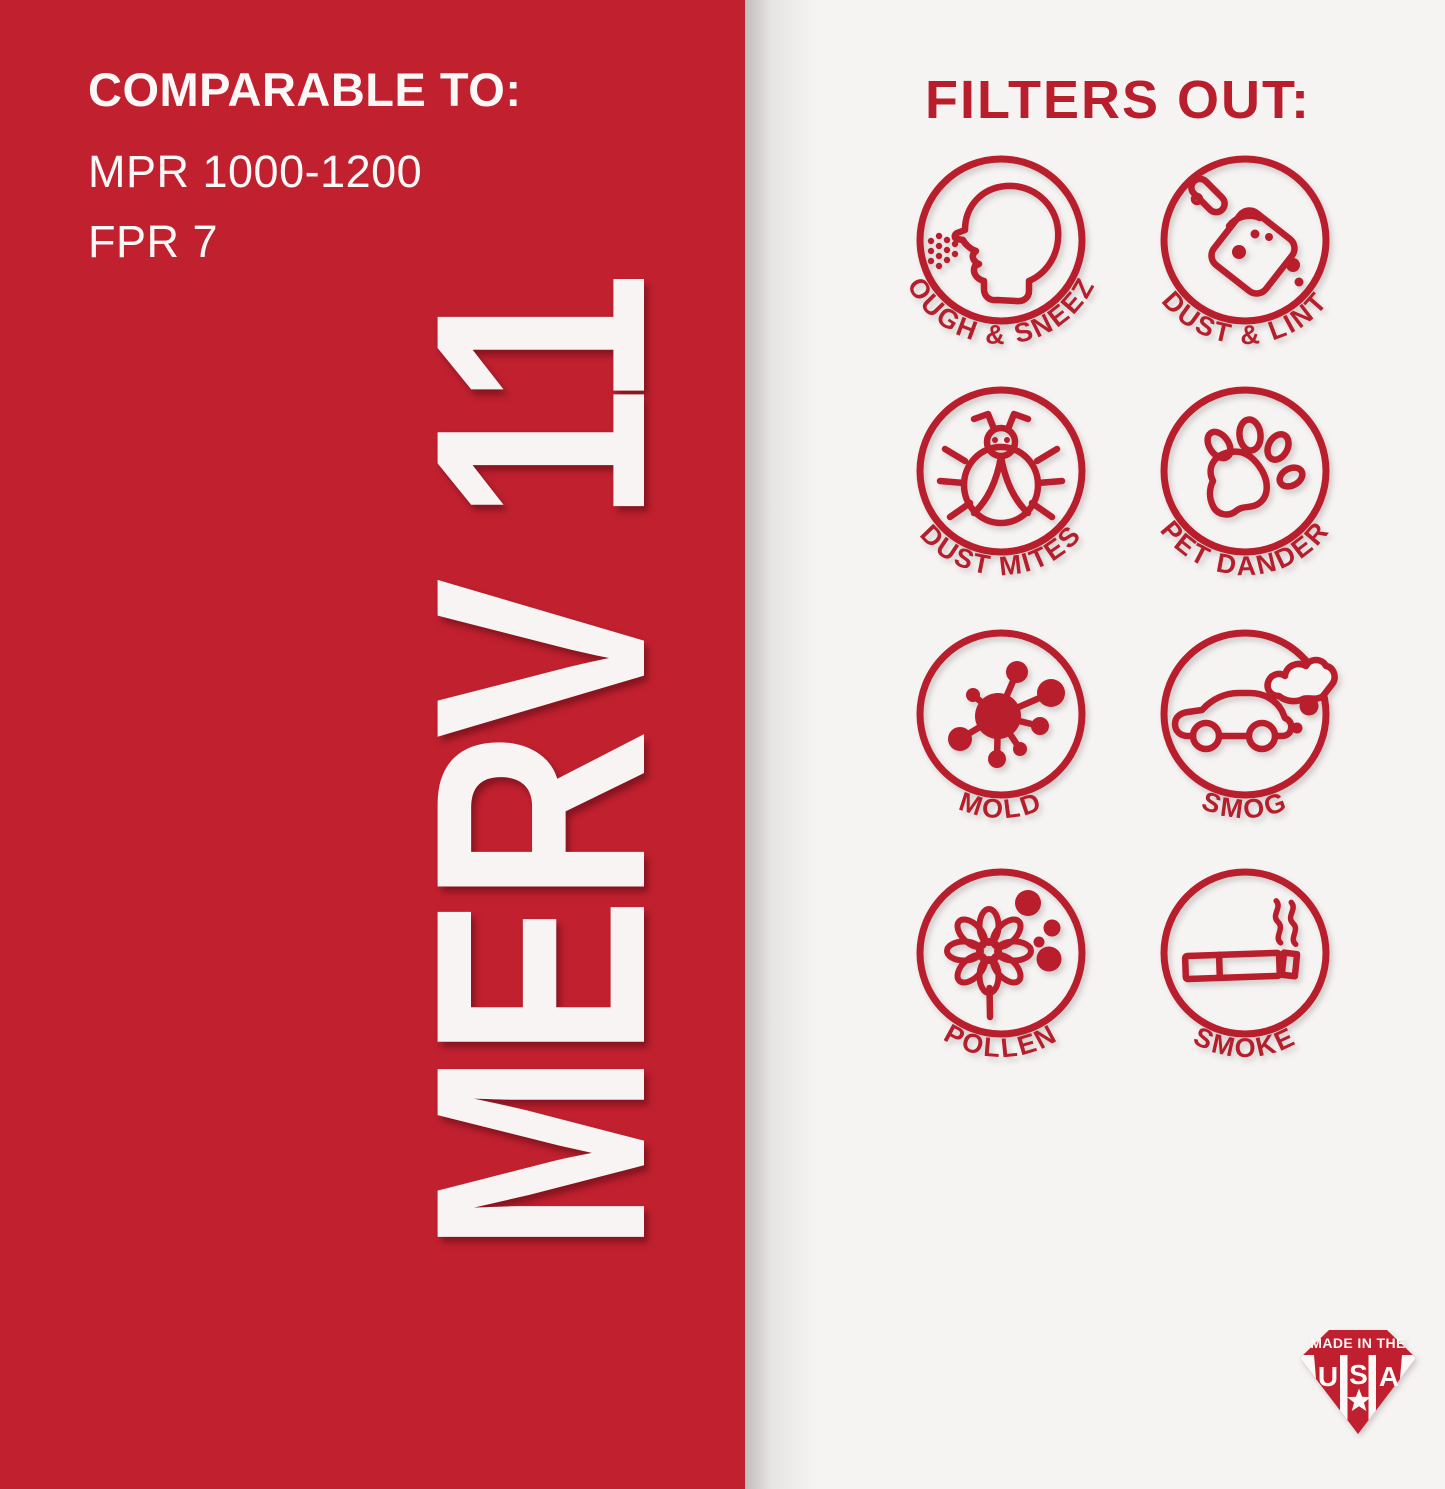  What do you see at coordinates (153, 241) in the screenshot?
I see `comparable-line-fpr: FPR 7` at bounding box center [153, 241].